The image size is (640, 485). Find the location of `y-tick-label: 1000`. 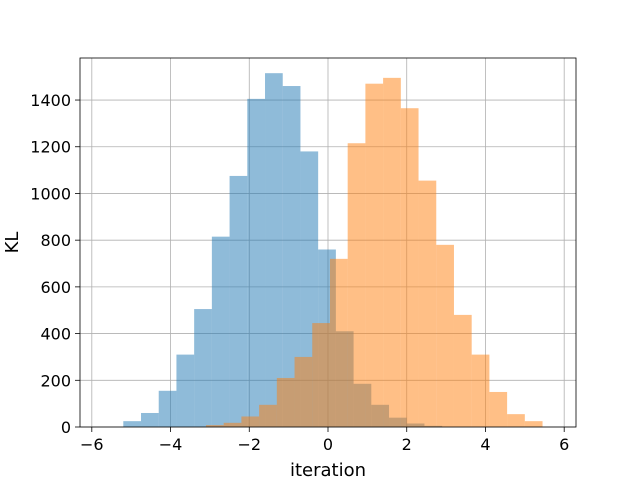

y-tick-label: 1000 is located at coordinates (50, 193).